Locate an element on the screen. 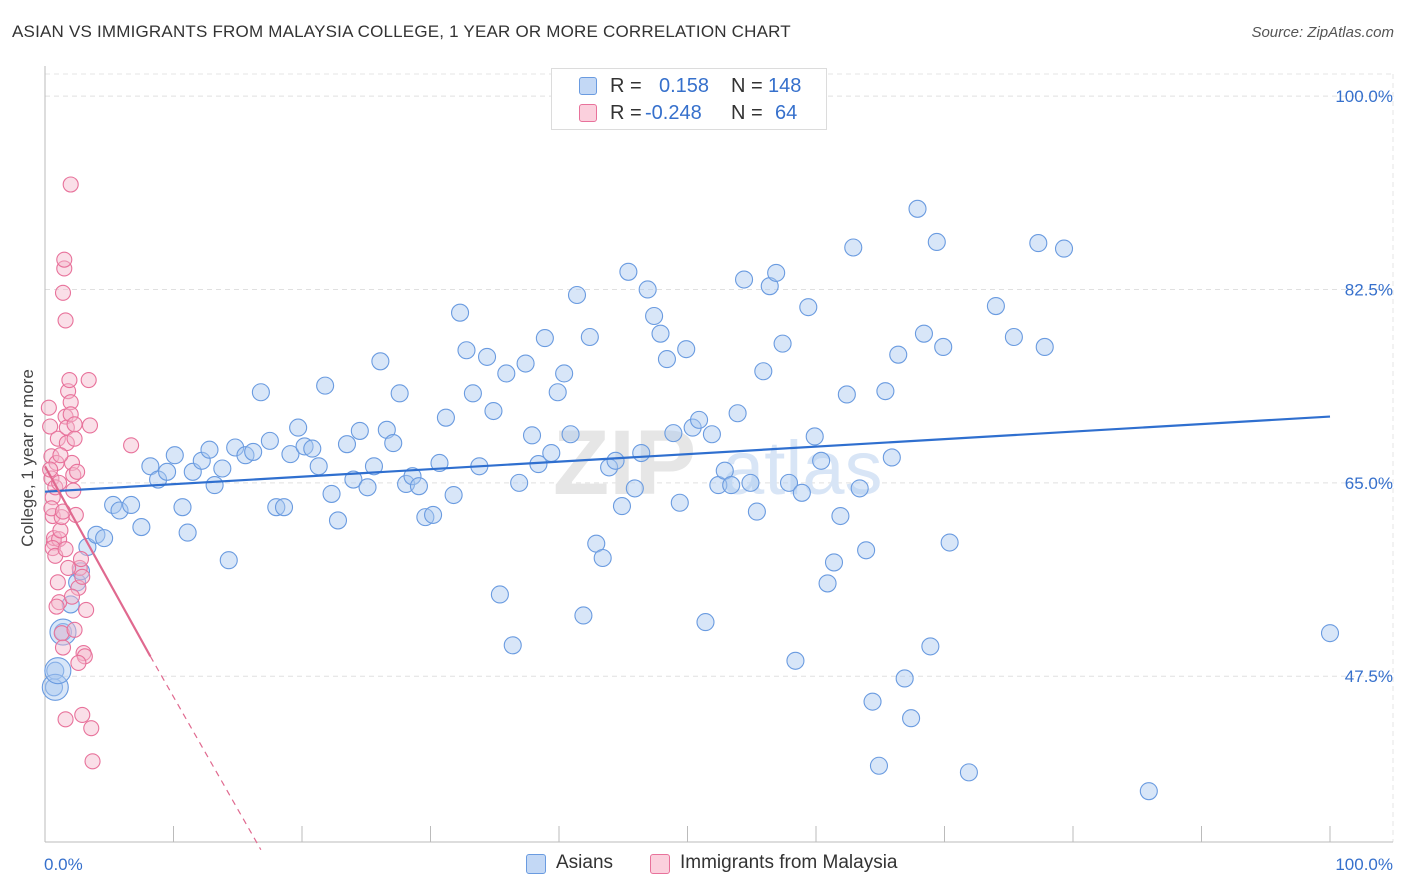  stats-row-asians: R = 0.158 N = 148 is located at coordinates (689, 86).